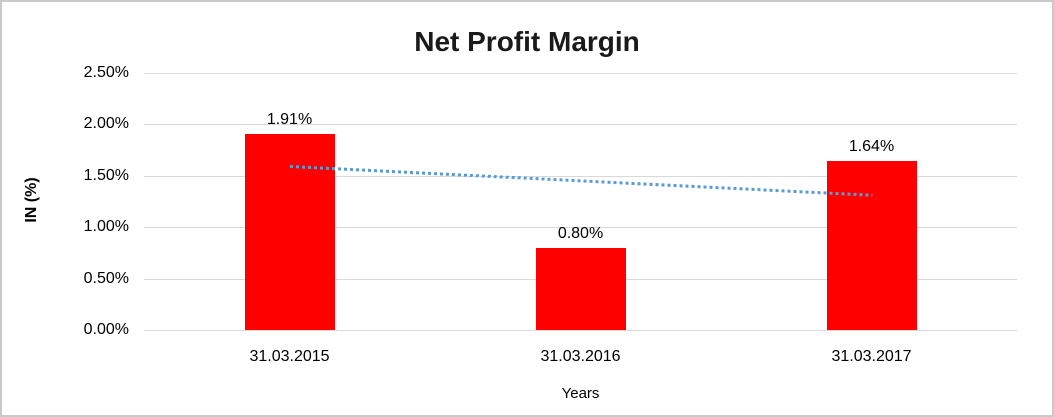  I want to click on x-tick-label: 31.03.2016, so click(580, 356).